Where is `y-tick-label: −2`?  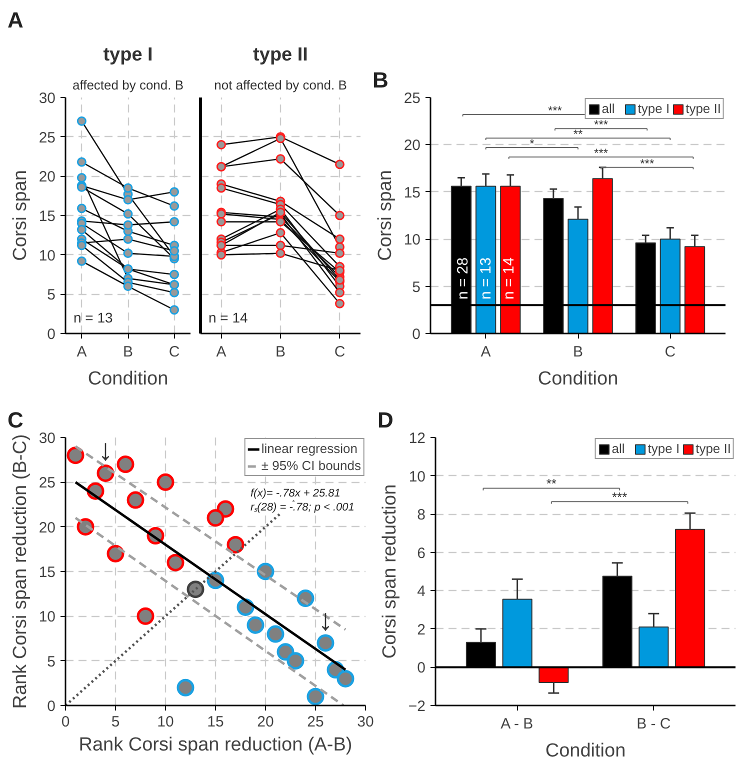
y-tick-label: −2 is located at coordinates (417, 706).